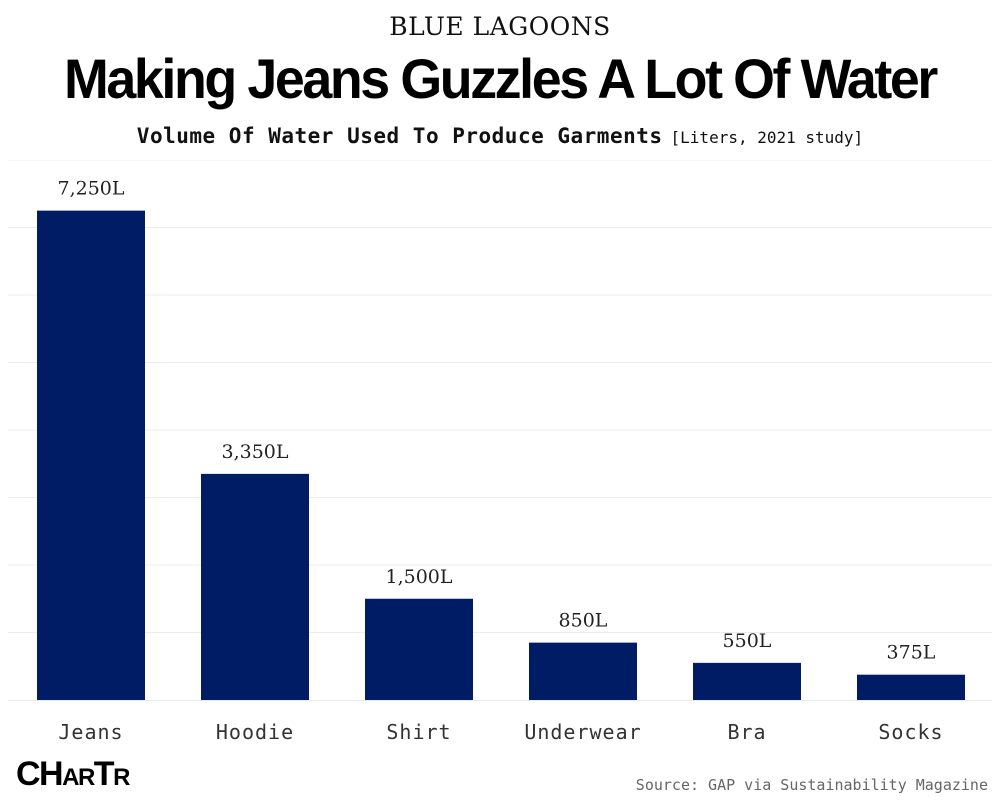 The image size is (1000, 805). Describe the element at coordinates (91, 455) in the screenshot. I see `bar-jeans` at that location.